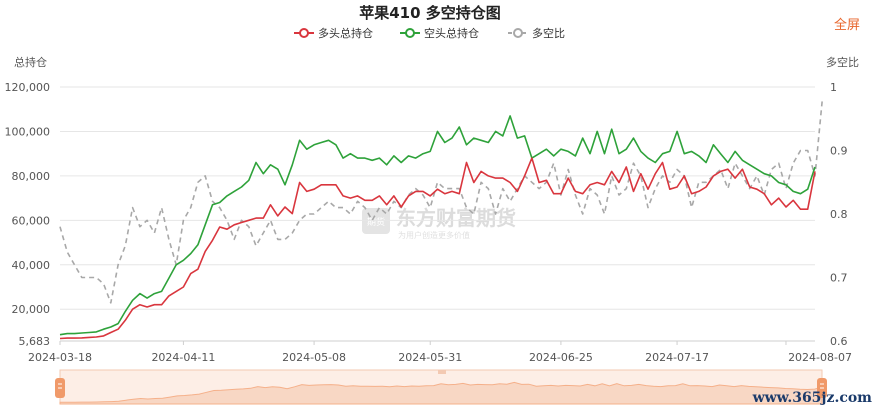 The image size is (878, 414). I want to click on y-right-tick-label: 0.7, so click(839, 278).